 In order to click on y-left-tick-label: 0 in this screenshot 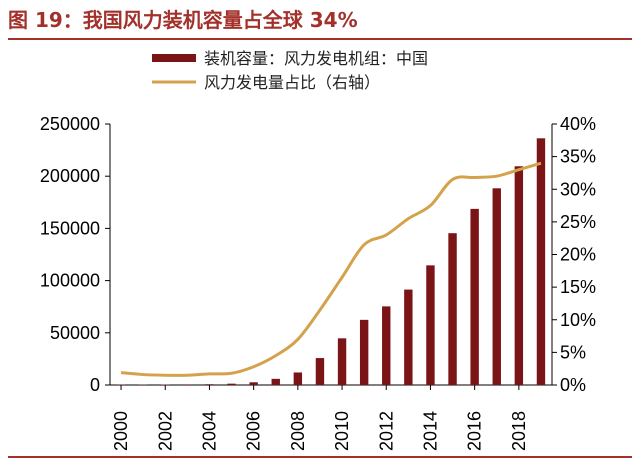, I will do `click(95, 385)`.